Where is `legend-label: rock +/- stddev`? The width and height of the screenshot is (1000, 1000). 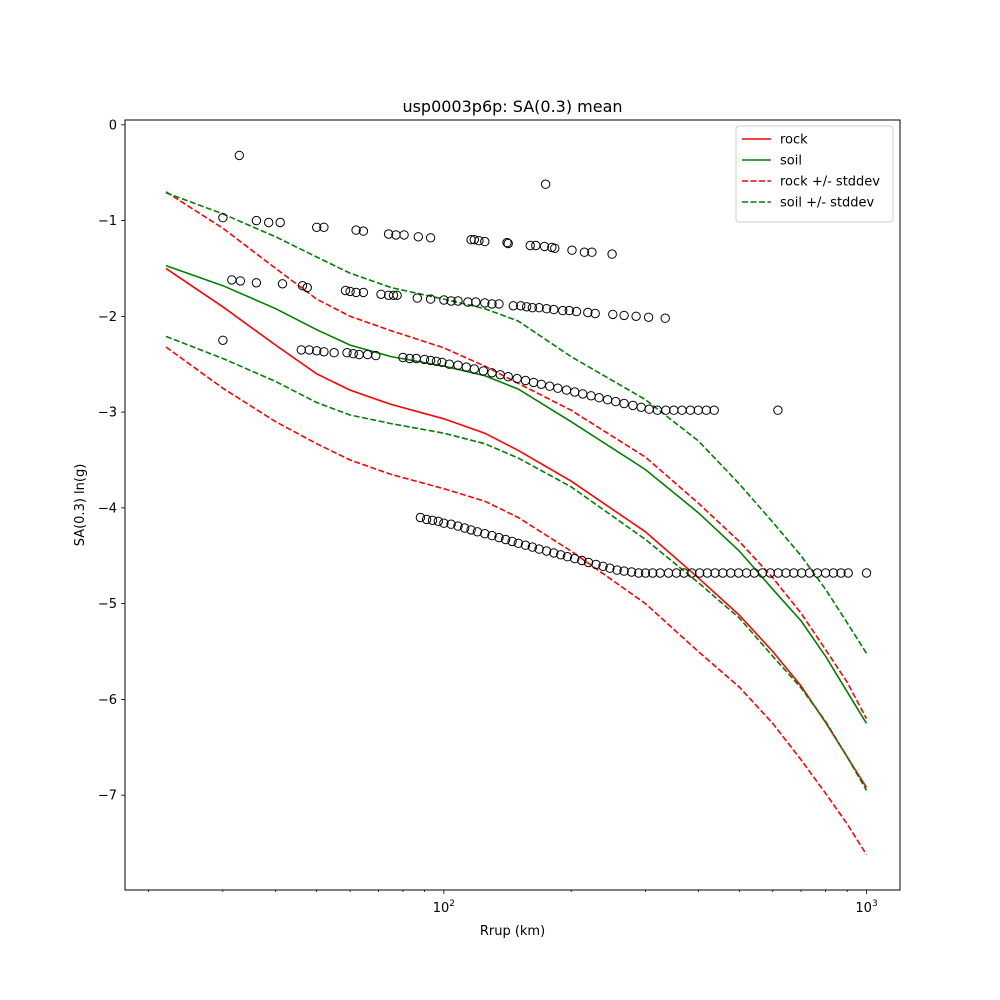 legend-label: rock +/- stddev is located at coordinates (830, 182).